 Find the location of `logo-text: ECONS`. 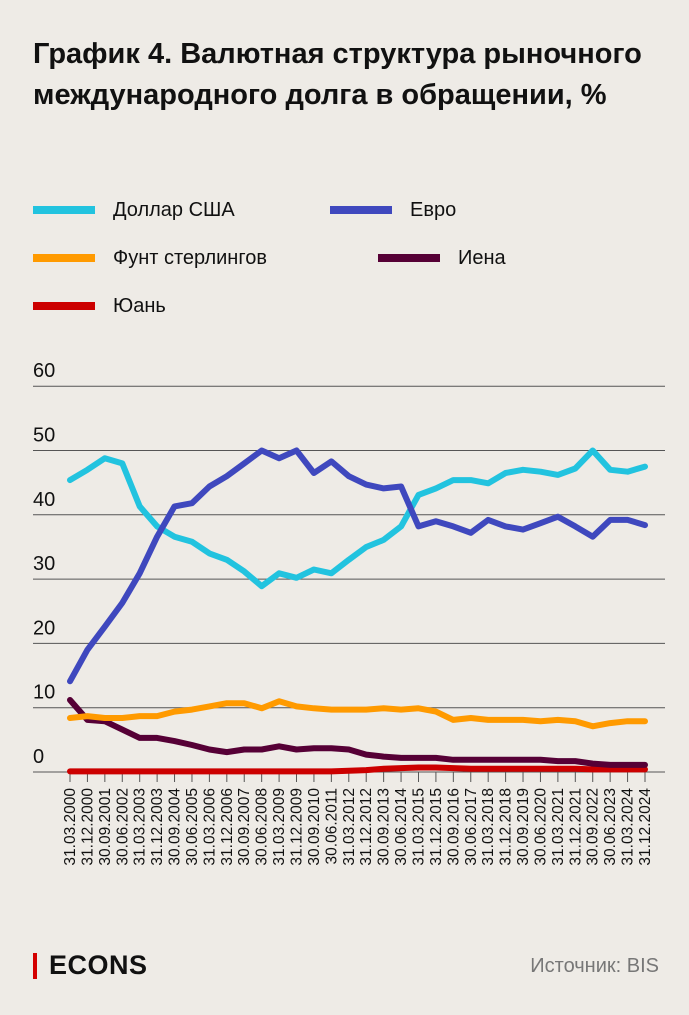

logo-text: ECONS is located at coordinates (98, 965).